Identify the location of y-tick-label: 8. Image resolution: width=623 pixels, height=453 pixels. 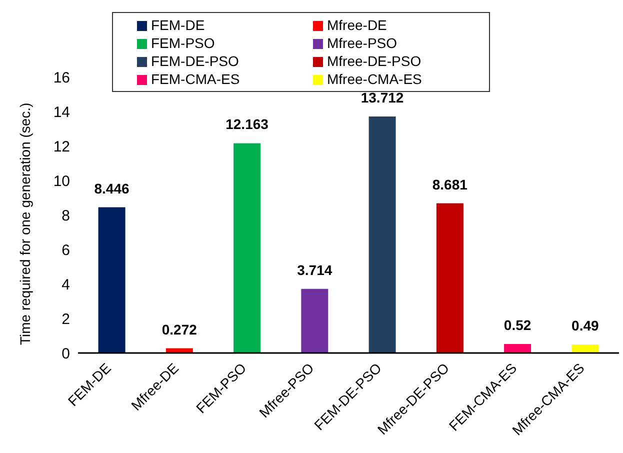
(66, 215).